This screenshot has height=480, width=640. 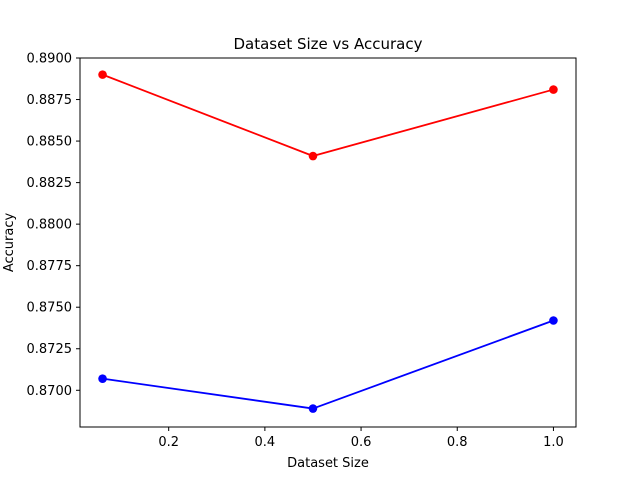 What do you see at coordinates (50, 183) in the screenshot?
I see `y-tick-label: 0.8825` at bounding box center [50, 183].